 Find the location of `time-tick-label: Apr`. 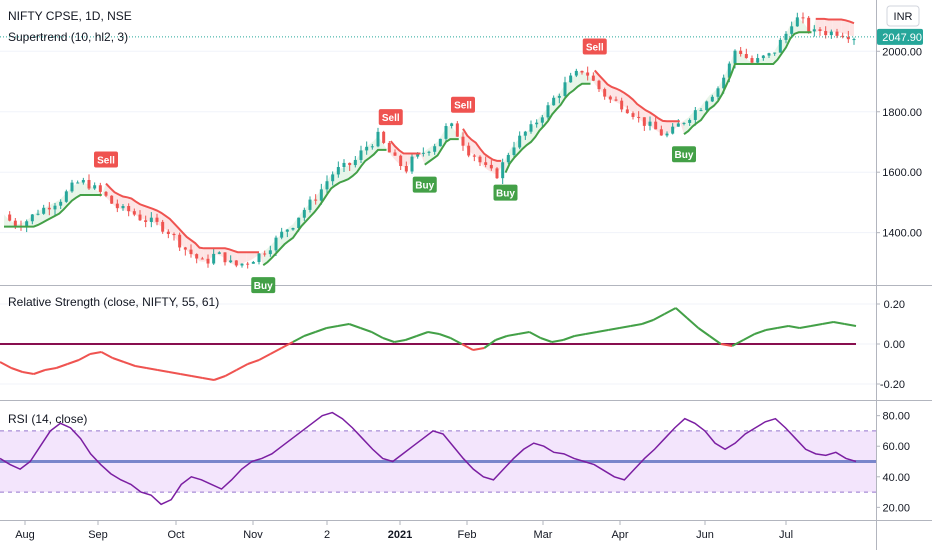

time-tick-label: Apr is located at coordinates (619, 535).